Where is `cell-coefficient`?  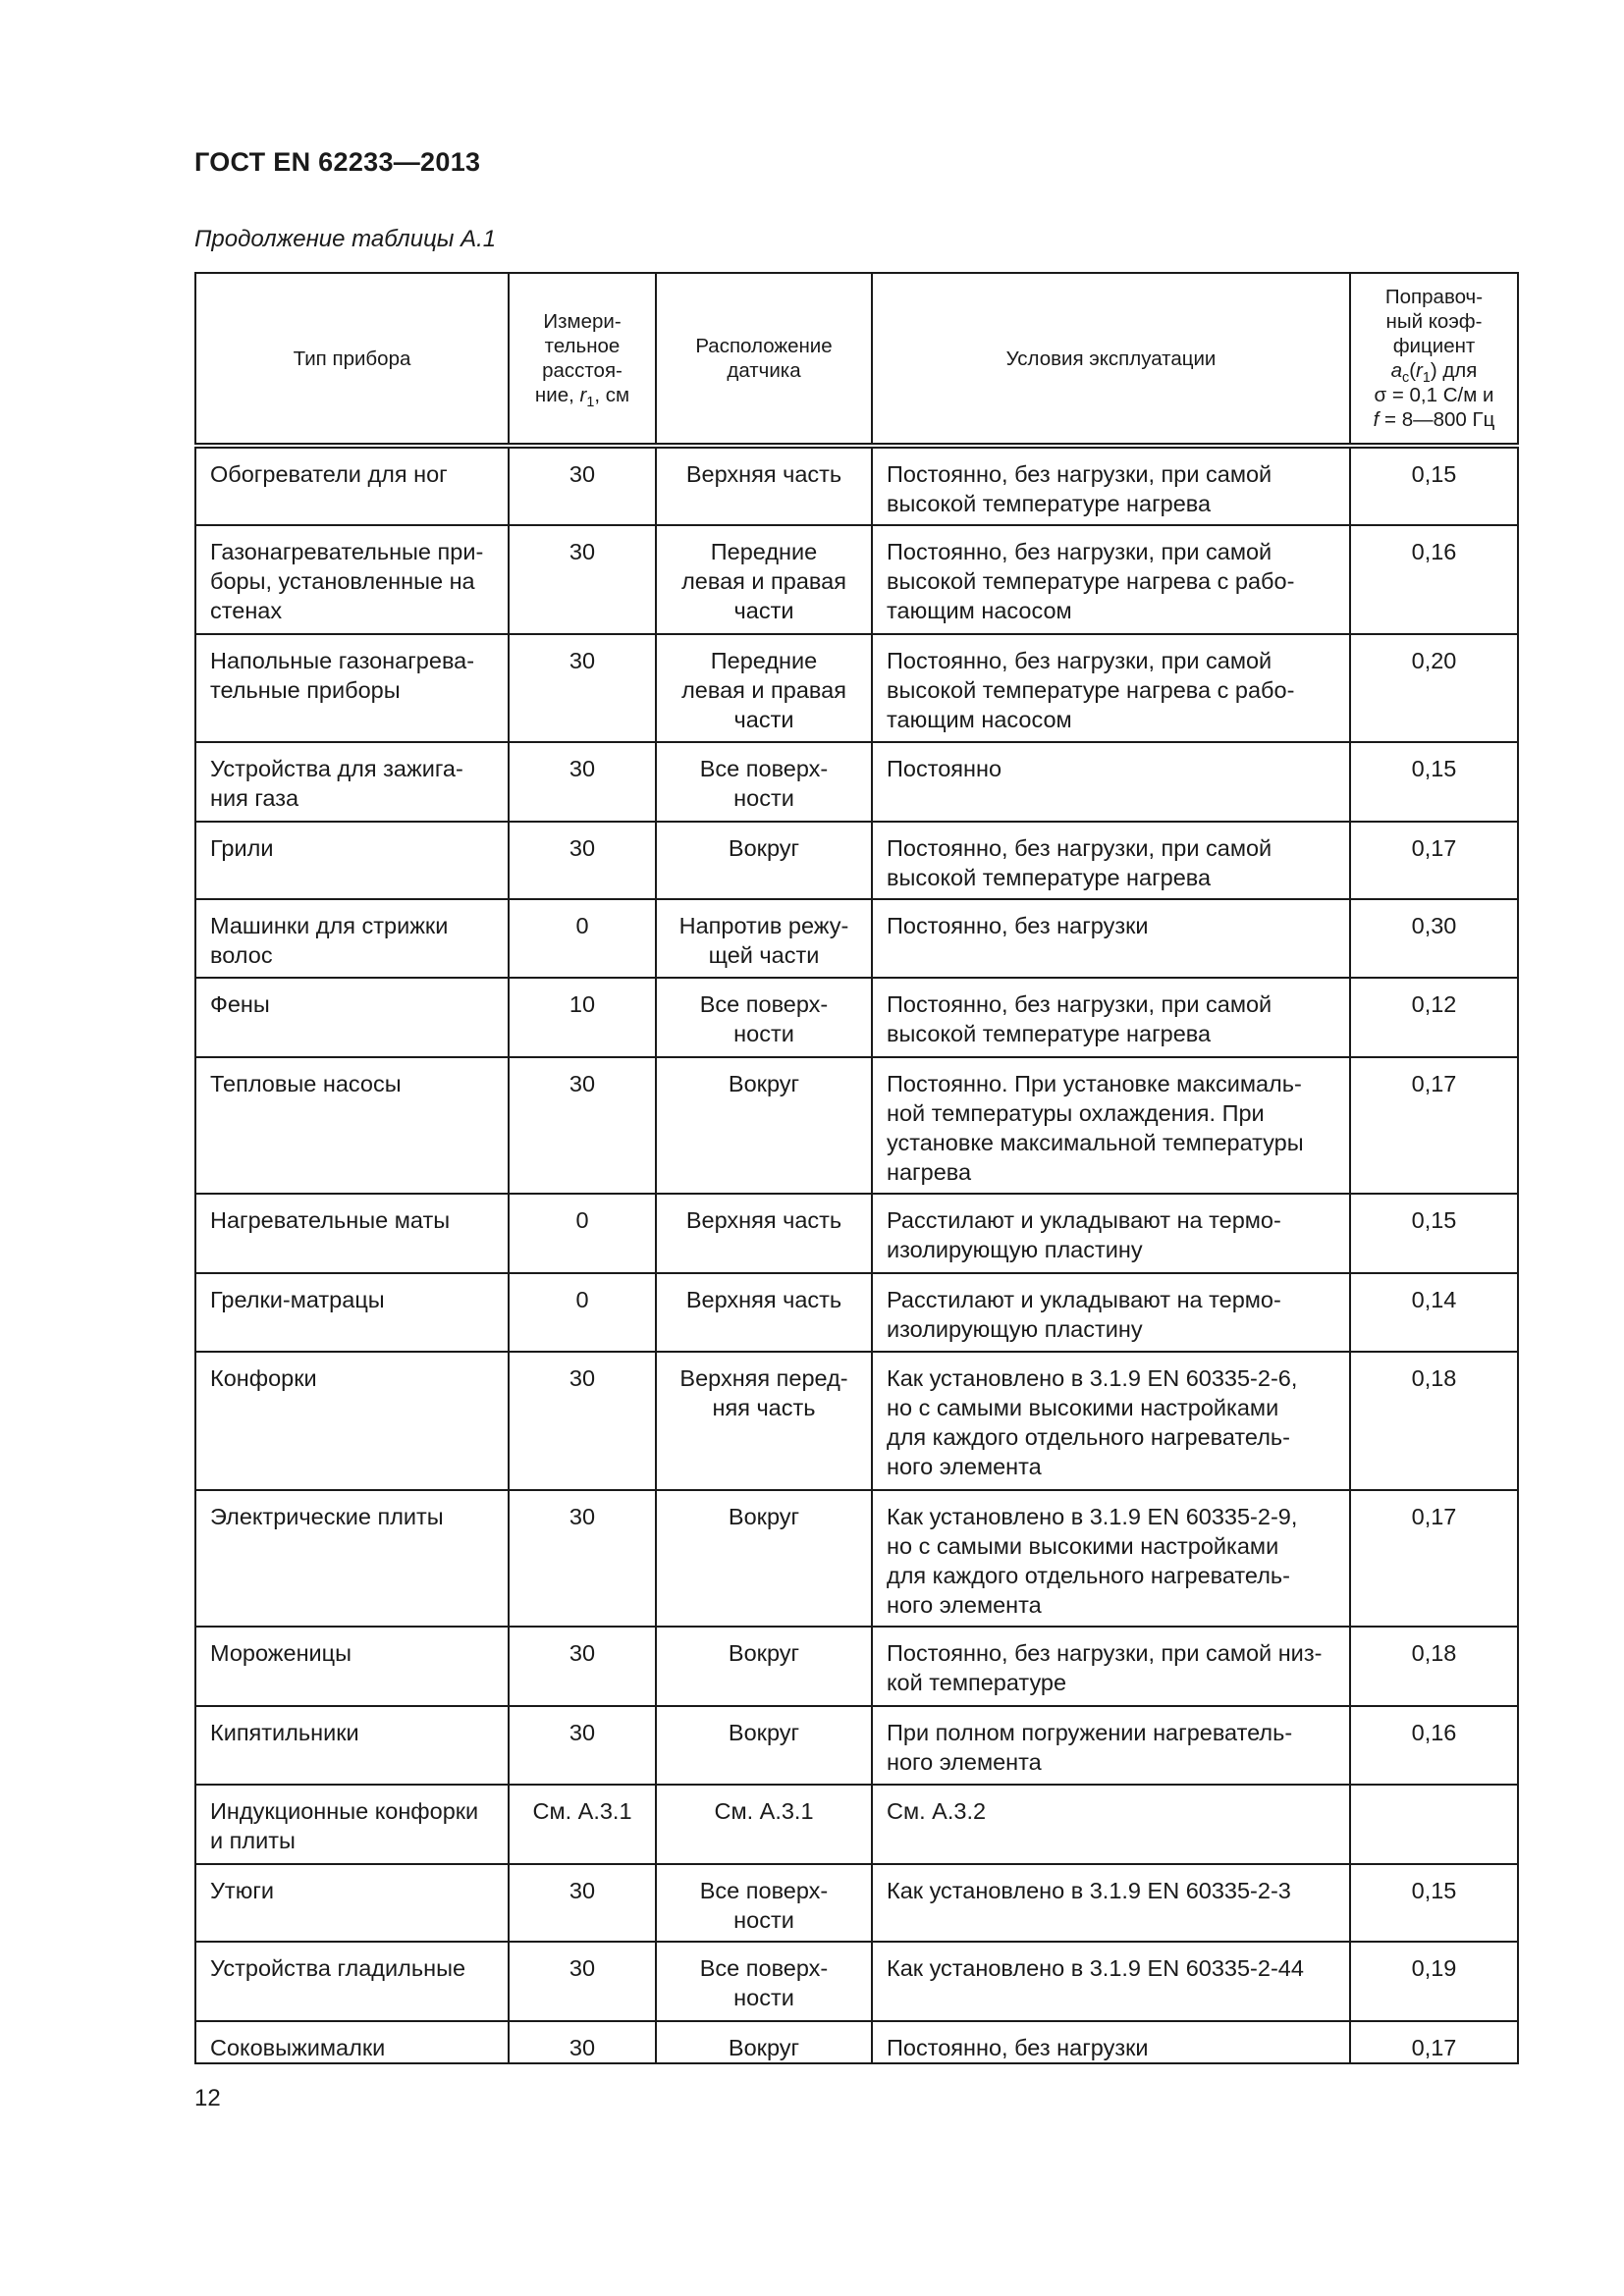
cell-coefficient is located at coordinates (1434, 1825).